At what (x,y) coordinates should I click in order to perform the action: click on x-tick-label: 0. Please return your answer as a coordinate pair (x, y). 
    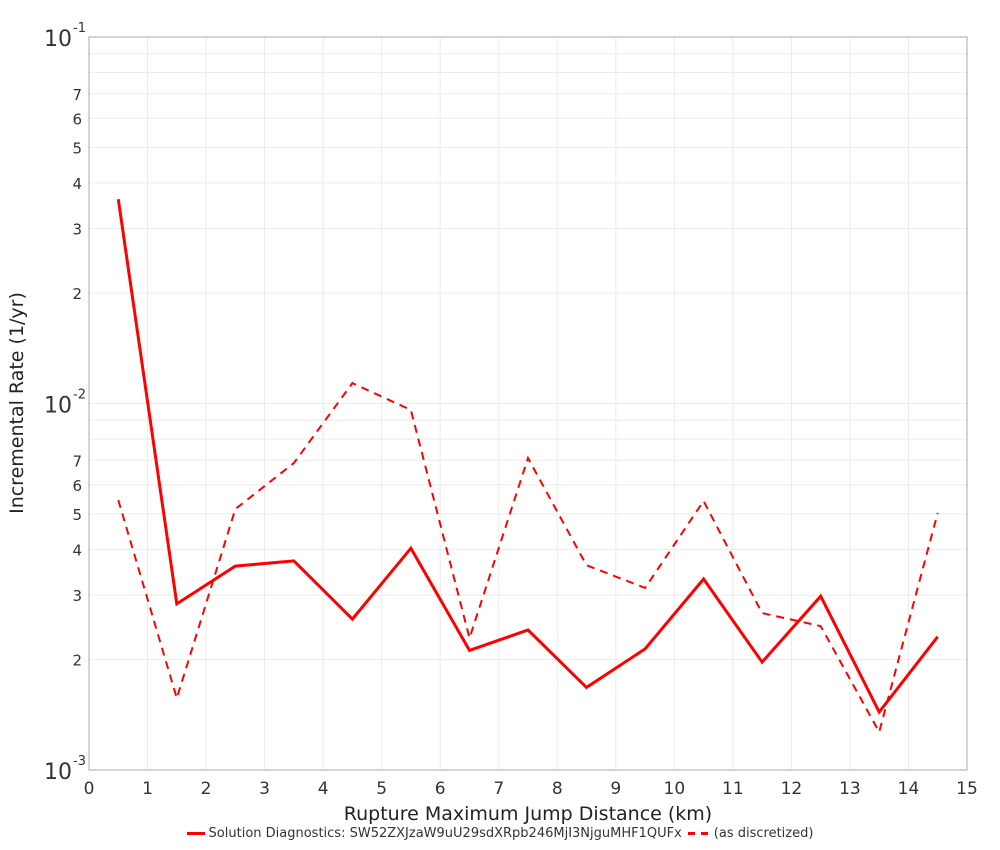
    Looking at the image, I should click on (89, 789).